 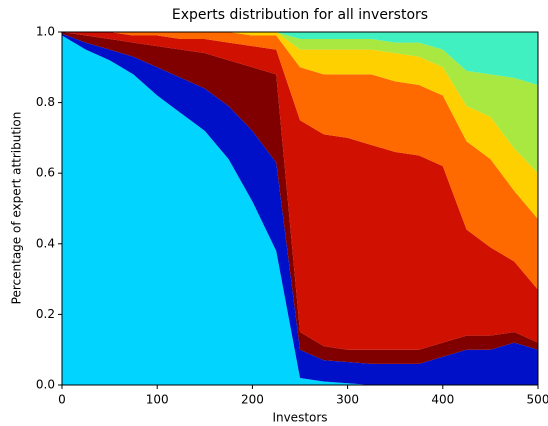 What do you see at coordinates (45, 102) in the screenshot?
I see `y-tick-label: 0.8` at bounding box center [45, 102].